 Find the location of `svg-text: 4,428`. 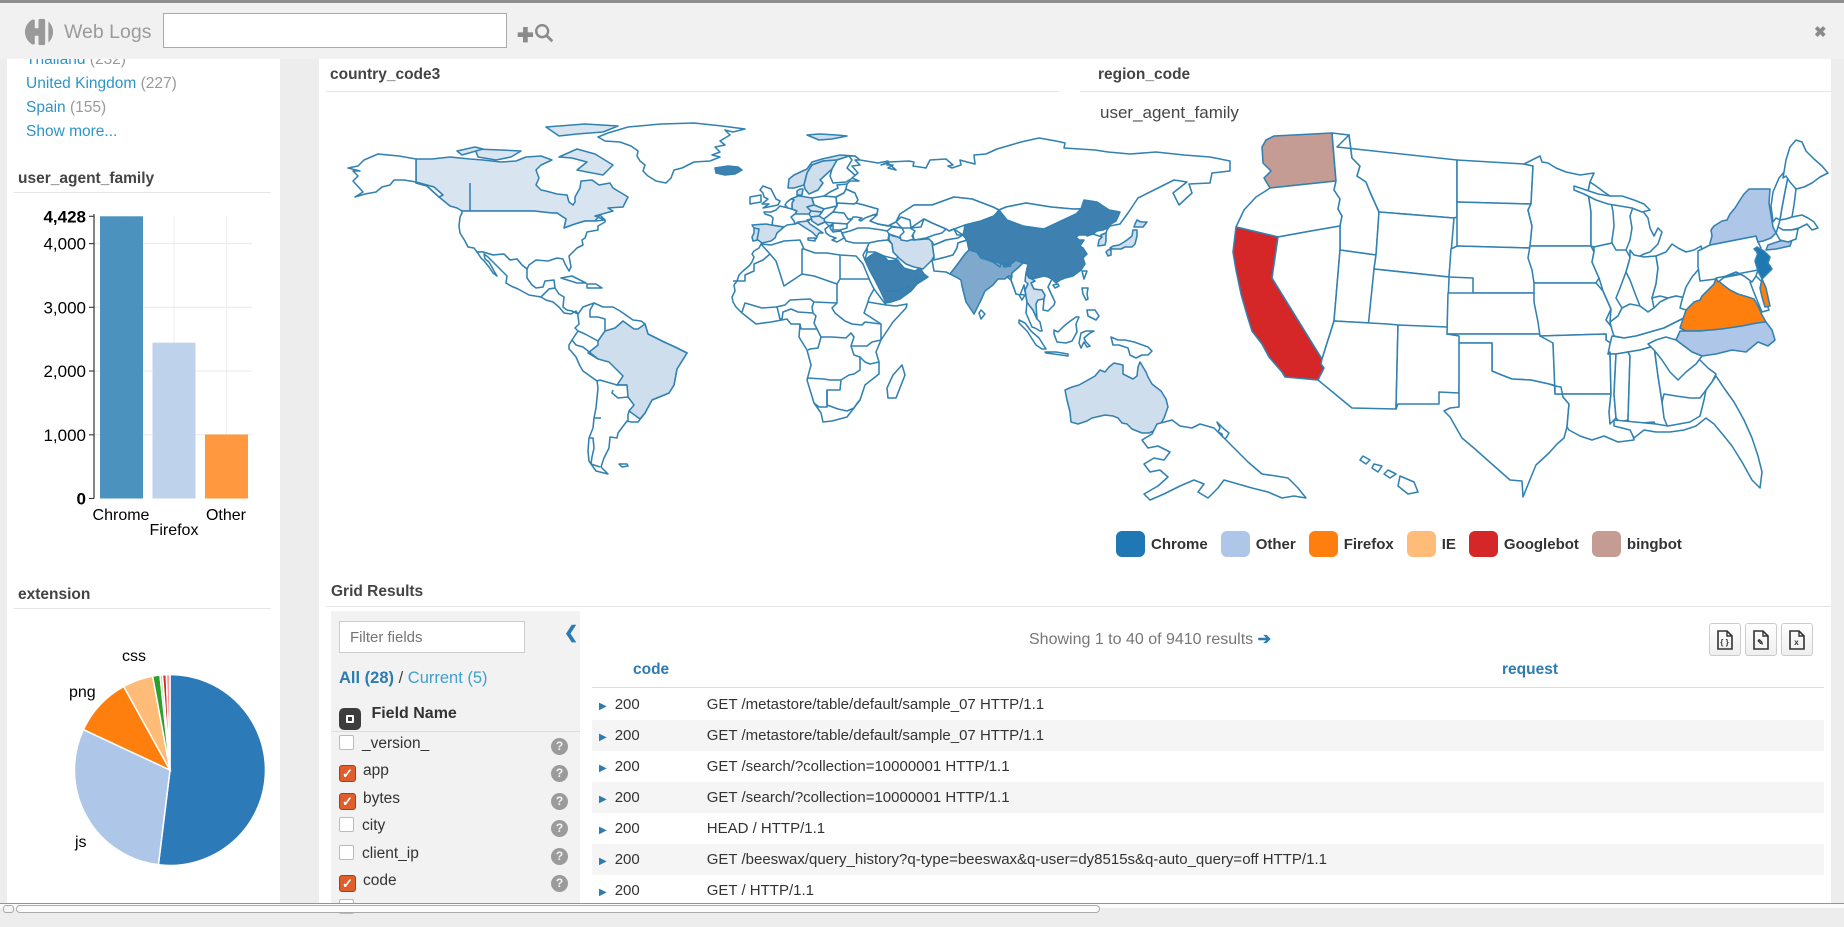

svg-text: 4,428 is located at coordinates (64, 216).